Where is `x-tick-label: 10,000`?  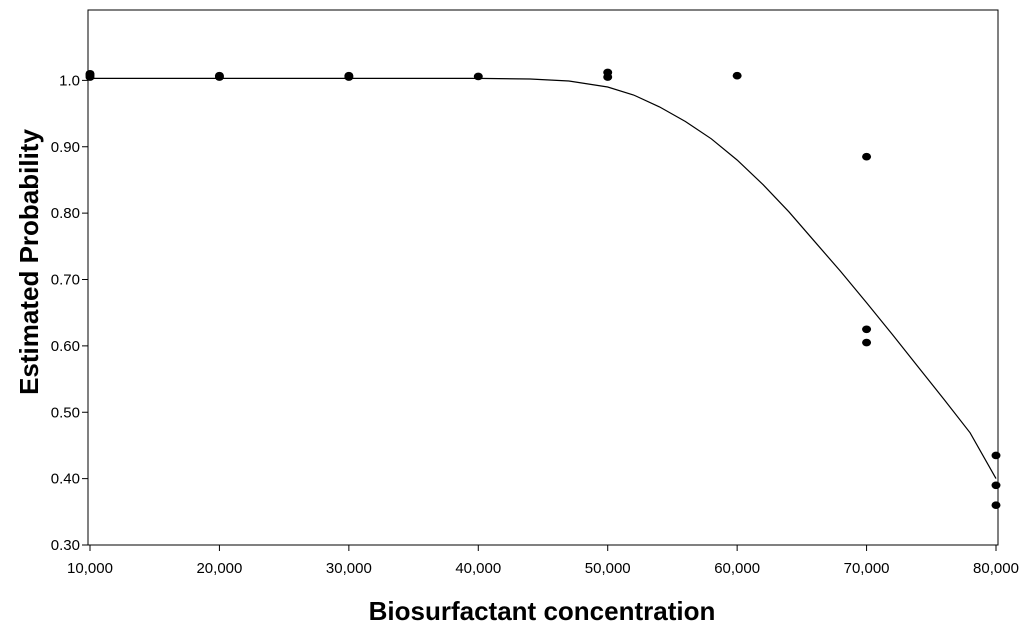
x-tick-label: 10,000 is located at coordinates (90, 568).